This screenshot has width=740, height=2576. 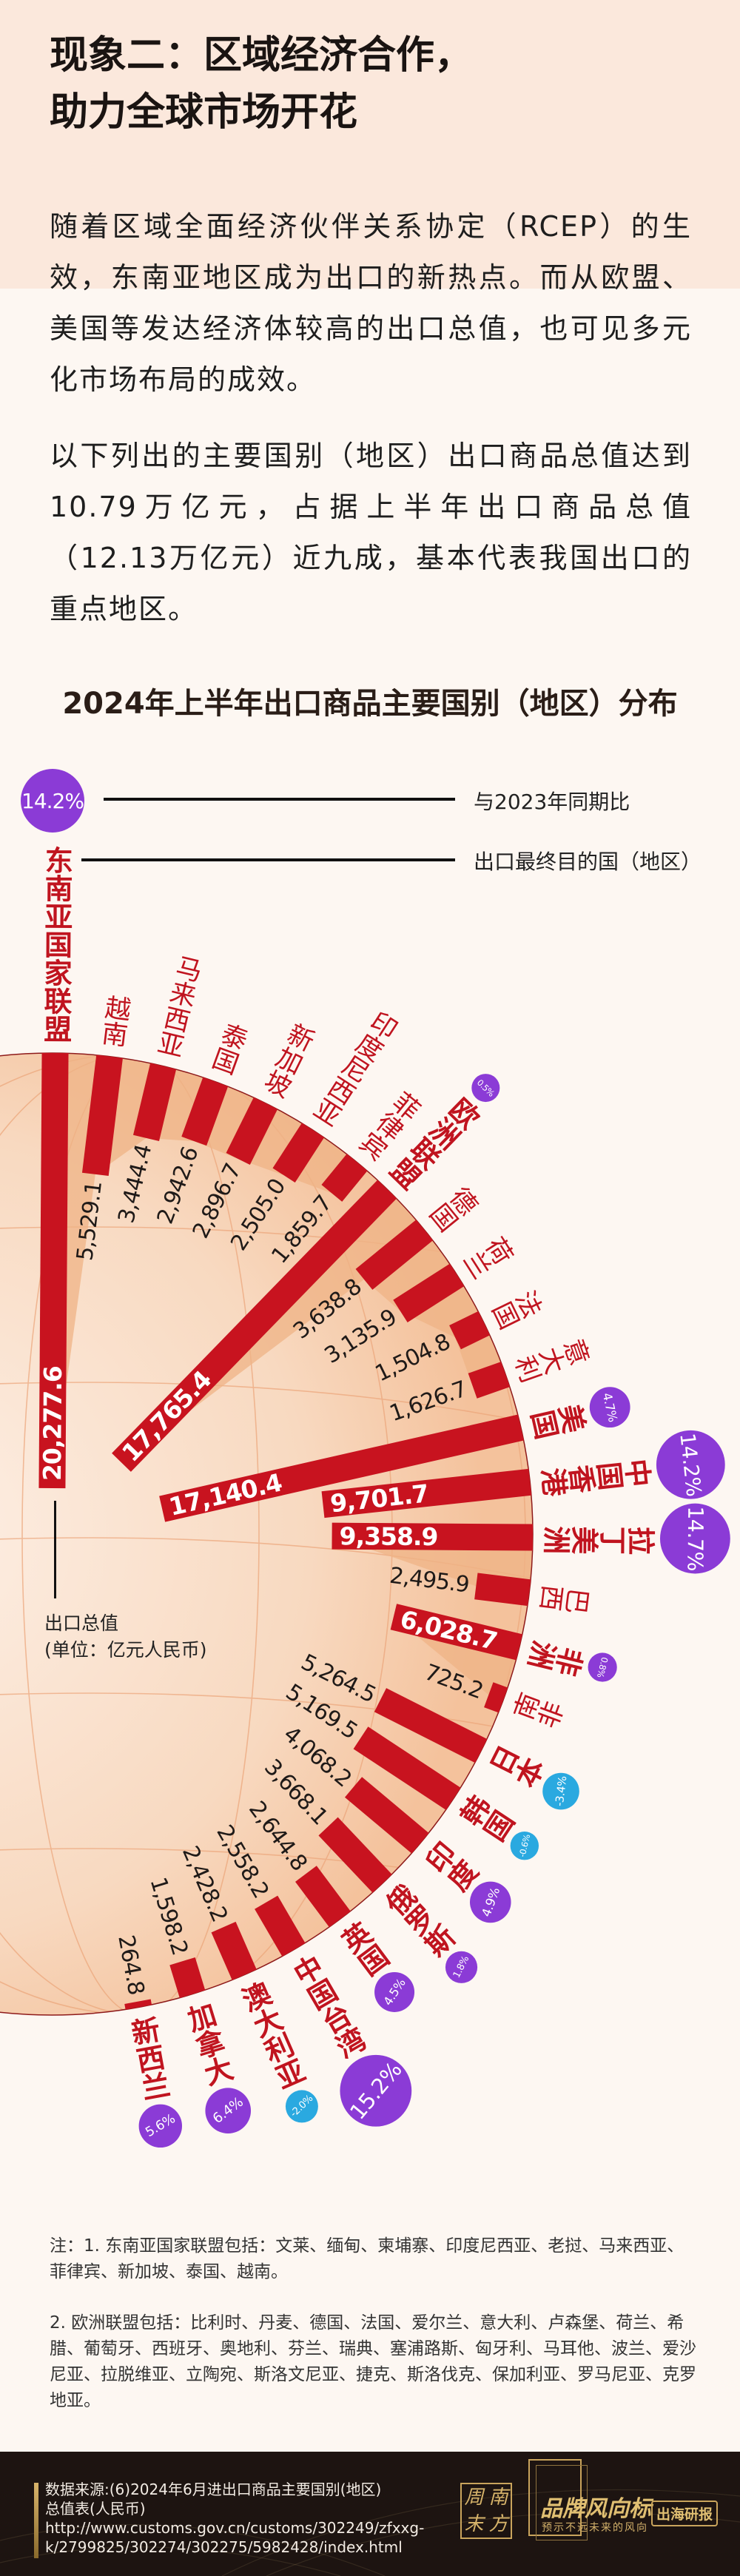 I want to click on bar-group: 20,277.6 东南亚国家联盟, so click(x=55, y=1167).